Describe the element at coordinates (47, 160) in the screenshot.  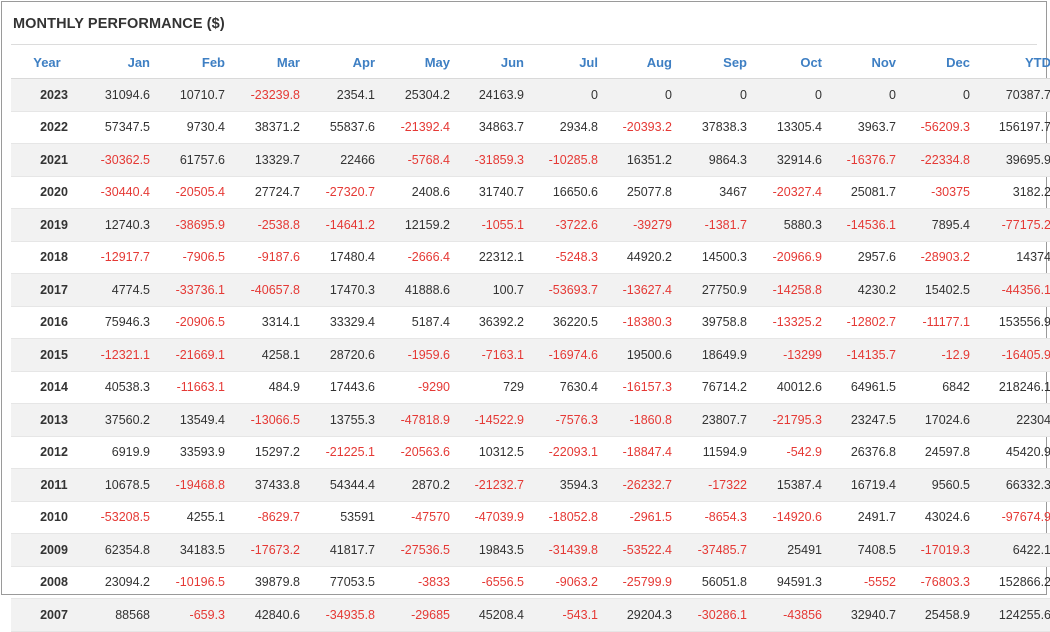
I see `year-cell: 2021` at that location.